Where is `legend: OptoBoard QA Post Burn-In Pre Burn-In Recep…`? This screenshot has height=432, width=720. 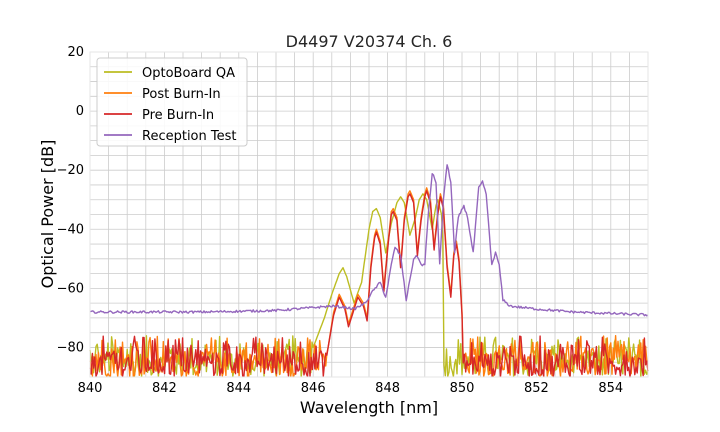
legend: OptoBoard QA Post Burn-In Pre Burn-In Recep… is located at coordinates (172, 102).